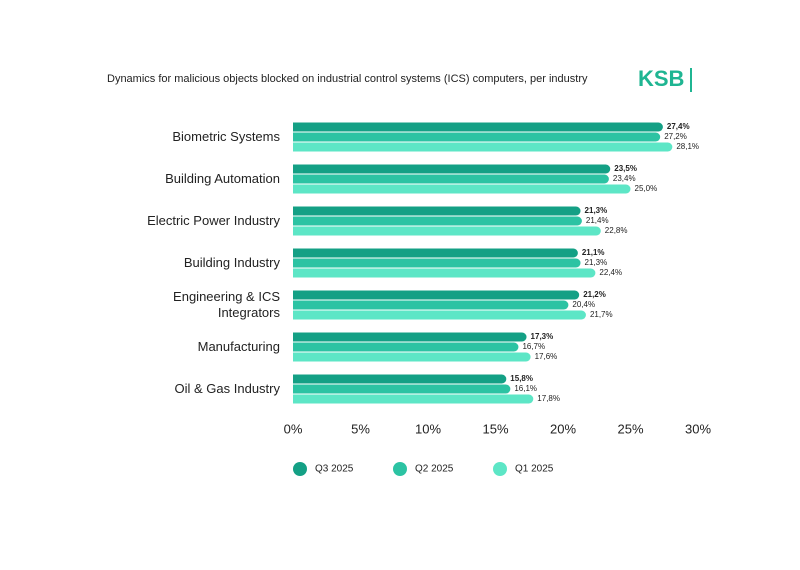 The width and height of the screenshot is (800, 570). Describe the element at coordinates (563, 428) in the screenshot. I see `x-tick-label: 20%` at that location.